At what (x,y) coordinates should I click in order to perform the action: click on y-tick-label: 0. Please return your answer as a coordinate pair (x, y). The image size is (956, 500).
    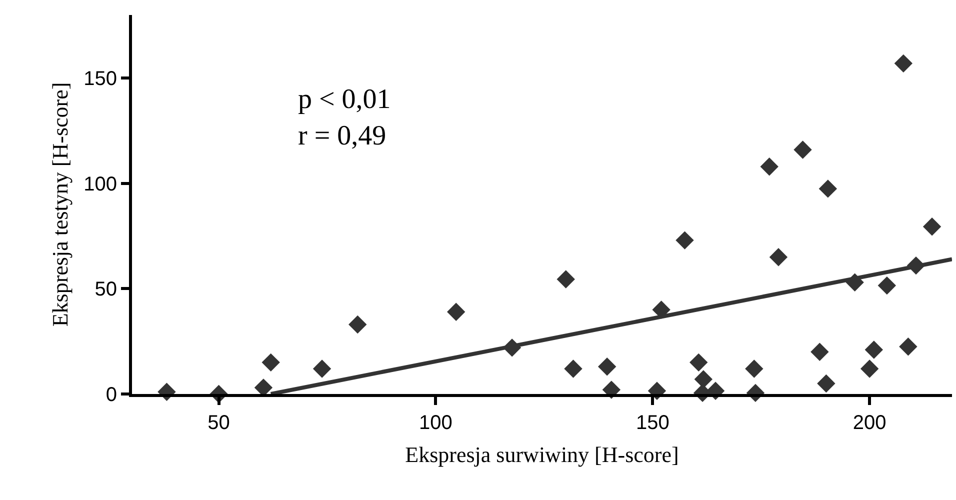
    Looking at the image, I should click on (111, 395).